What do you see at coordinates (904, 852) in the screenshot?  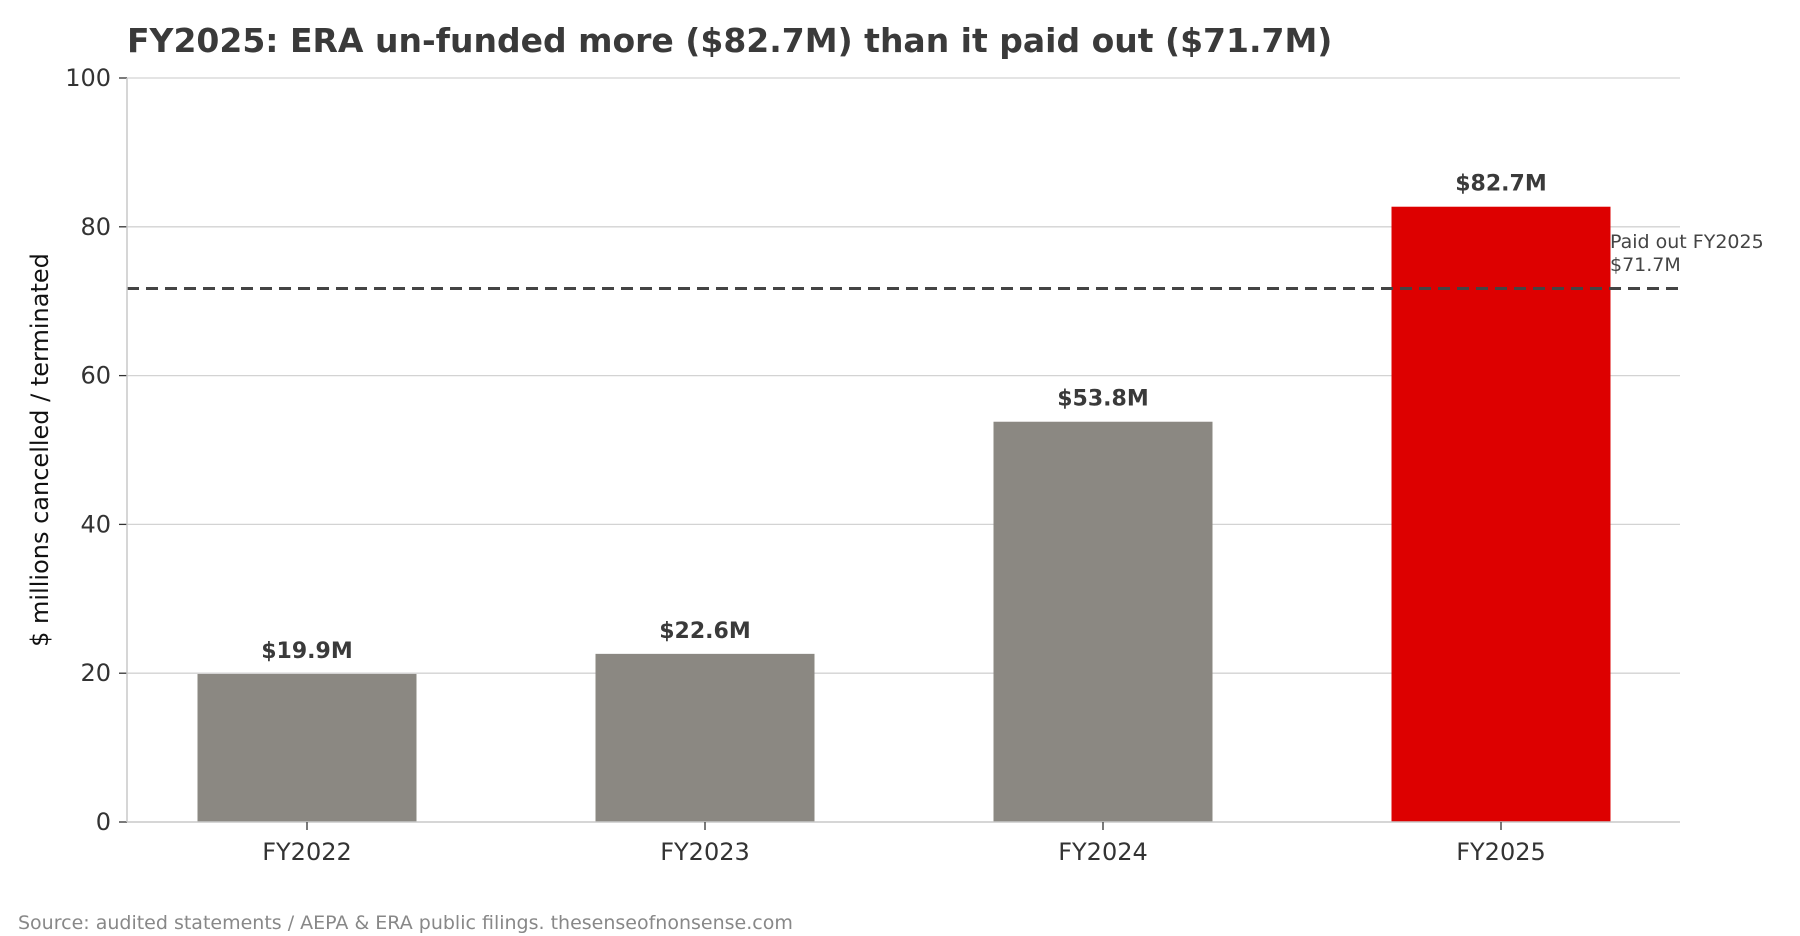 I see `x-tick-labels: FY2022 FY2023 FY2024 FY2025` at bounding box center [904, 852].